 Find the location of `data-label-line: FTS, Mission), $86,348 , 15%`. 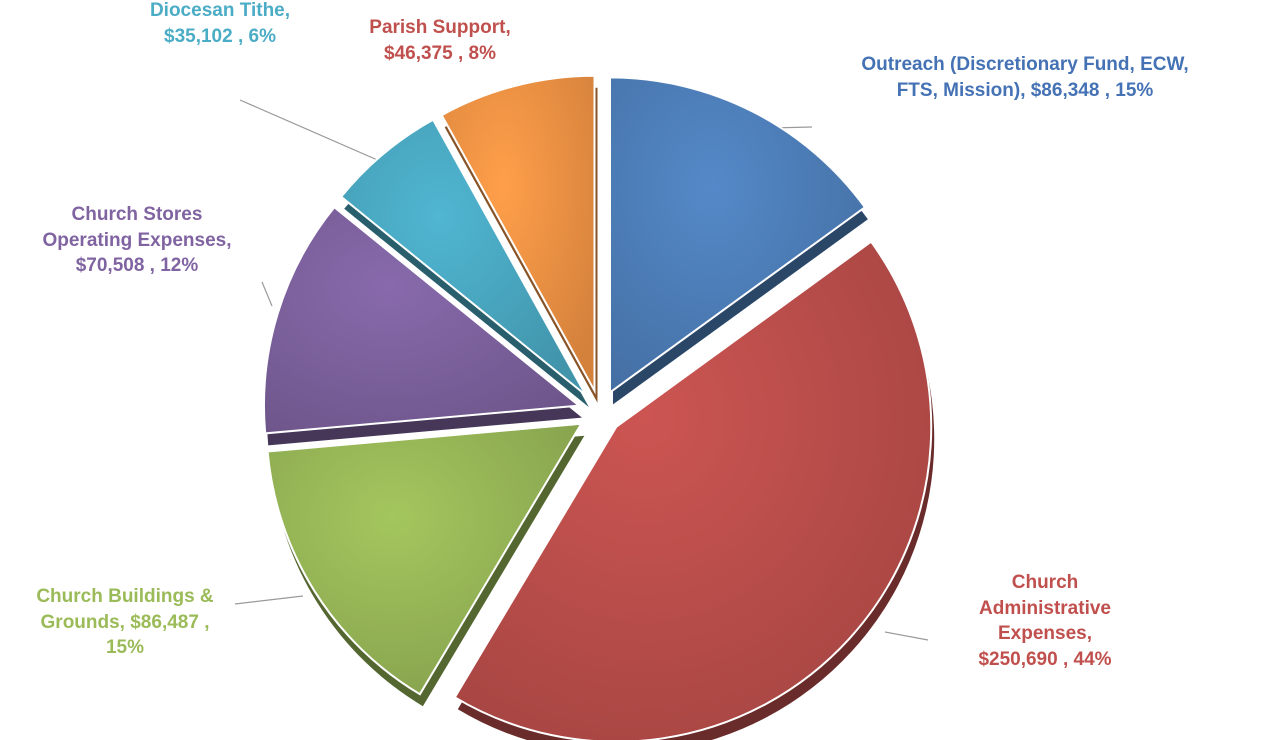

data-label-line: FTS, Mission), $86,348 , 15% is located at coordinates (1025, 90).